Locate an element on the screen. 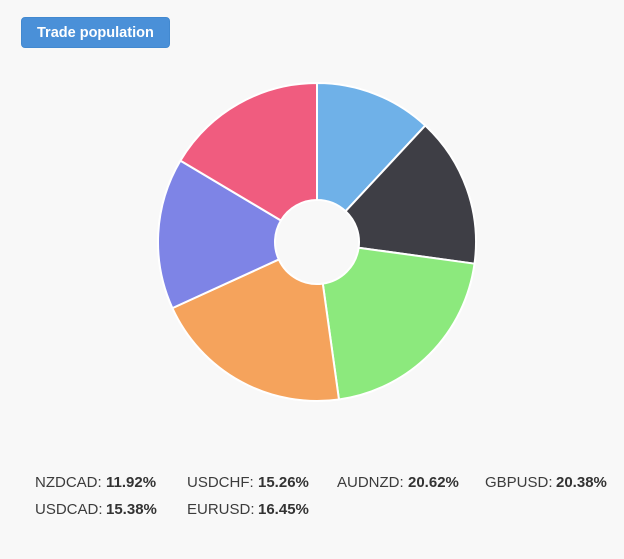 The width and height of the screenshot is (624, 559). legend-label: EURUSD: is located at coordinates (221, 509).